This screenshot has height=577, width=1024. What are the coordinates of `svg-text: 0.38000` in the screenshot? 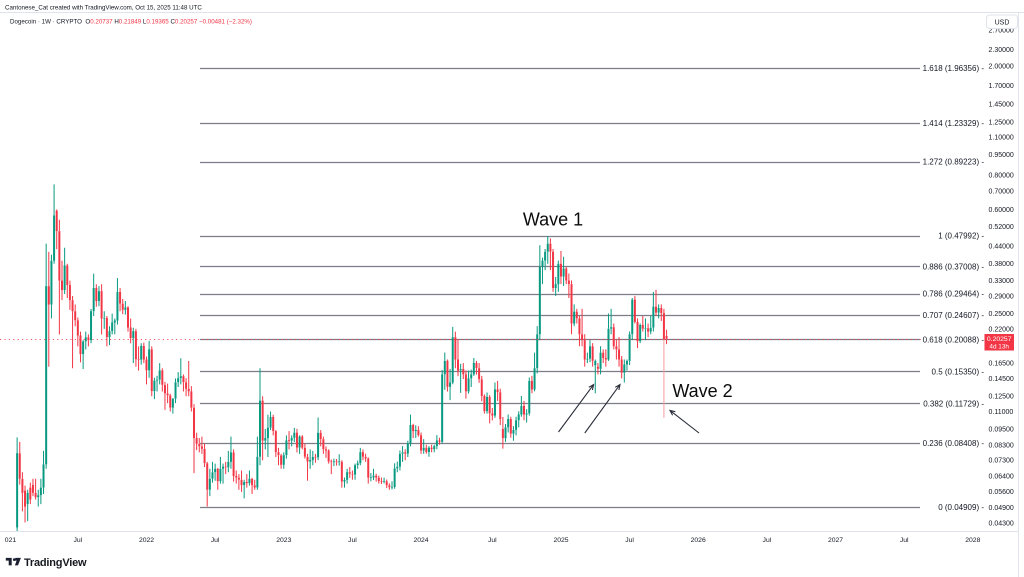 It's located at (1001, 264).